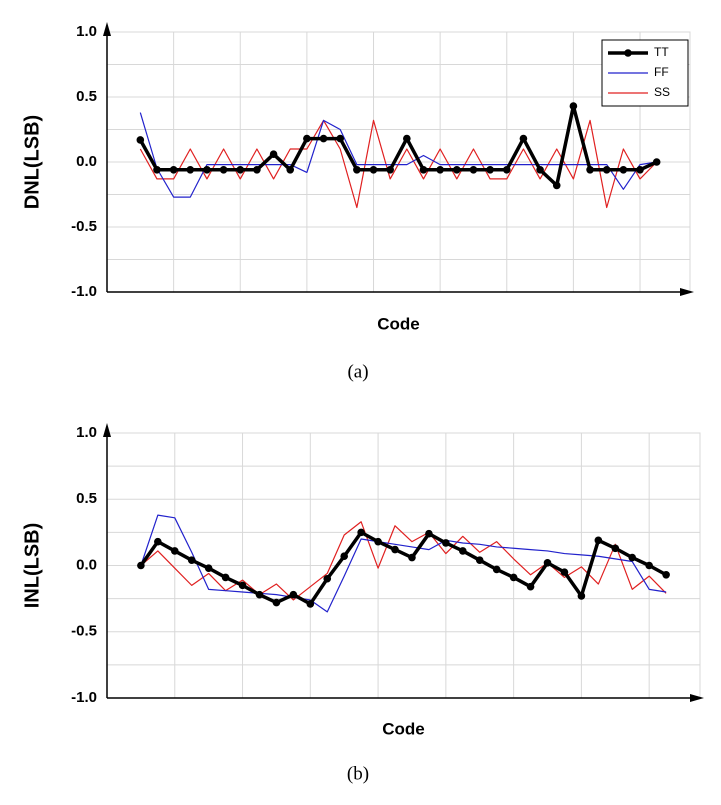 The height and width of the screenshot is (805, 721). Describe the element at coordinates (661, 52) in the screenshot. I see `legend-label: TT` at that location.